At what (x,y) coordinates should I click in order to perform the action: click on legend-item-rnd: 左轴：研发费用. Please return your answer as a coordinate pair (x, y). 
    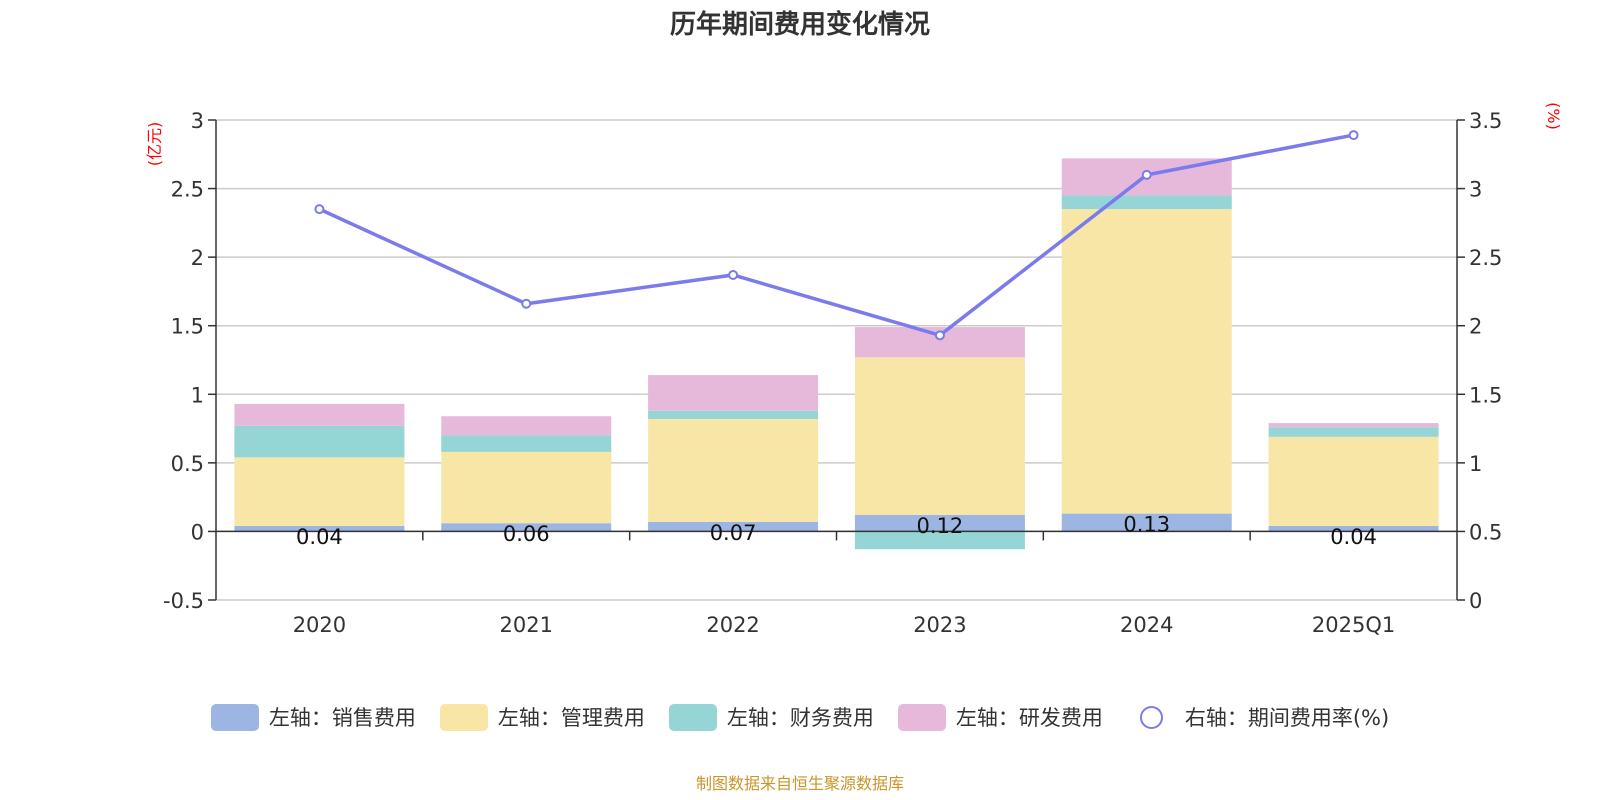
    Looking at the image, I should click on (1000, 717).